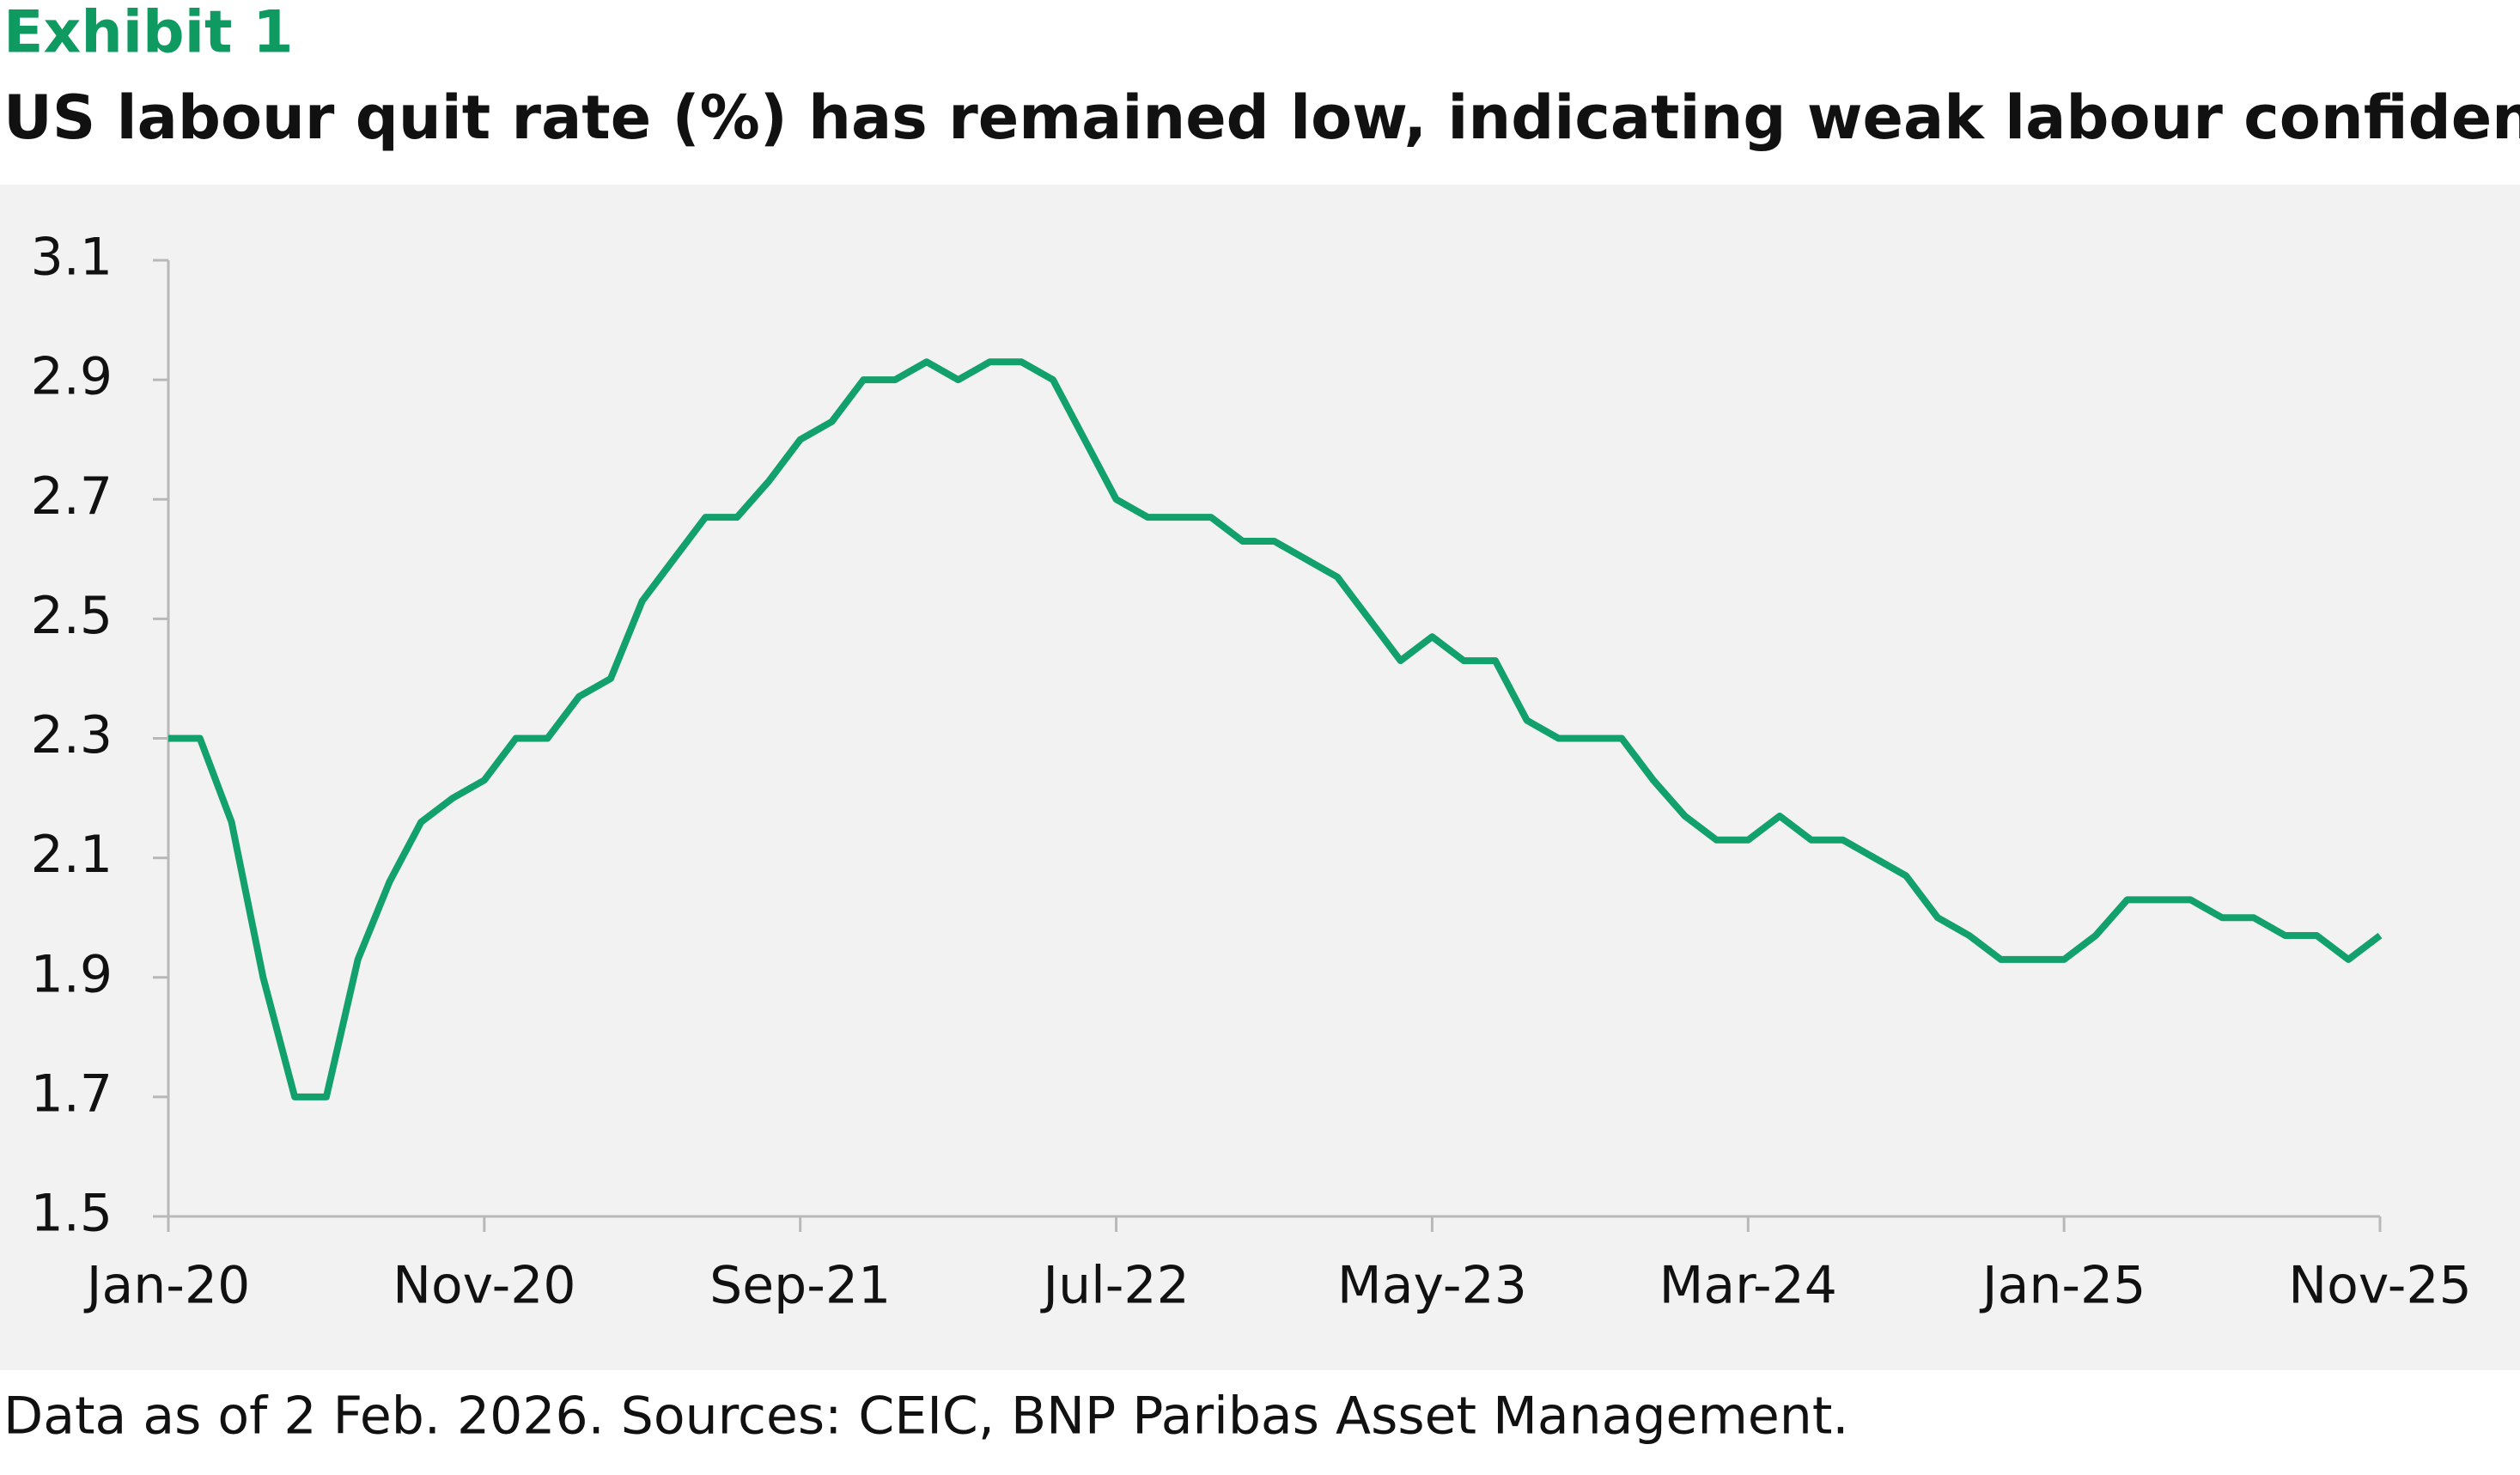  I want to click on x-tick-label: Sep-21, so click(800, 1286).